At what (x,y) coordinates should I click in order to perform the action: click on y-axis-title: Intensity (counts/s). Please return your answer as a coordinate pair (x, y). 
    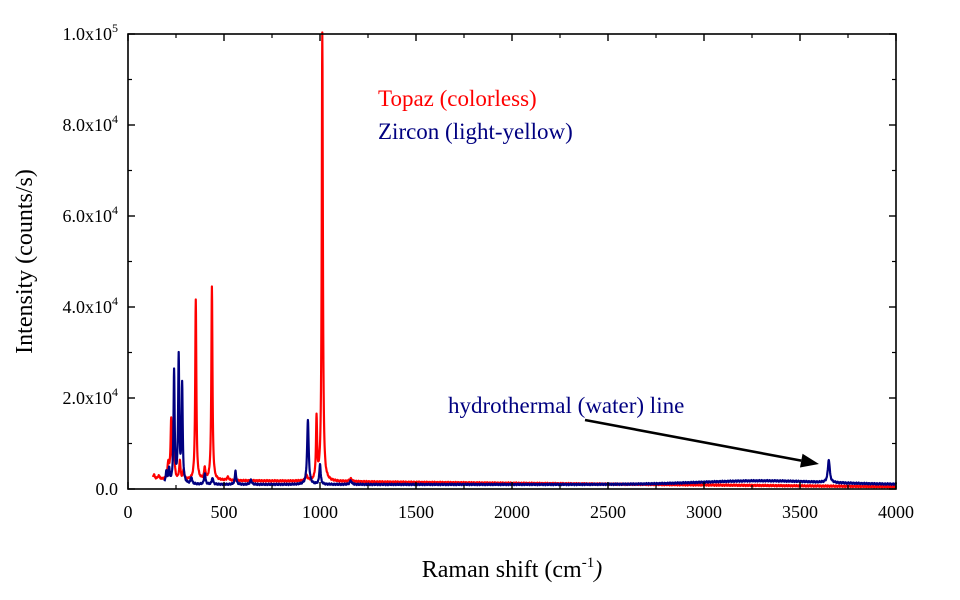
    Looking at the image, I should click on (25, 261).